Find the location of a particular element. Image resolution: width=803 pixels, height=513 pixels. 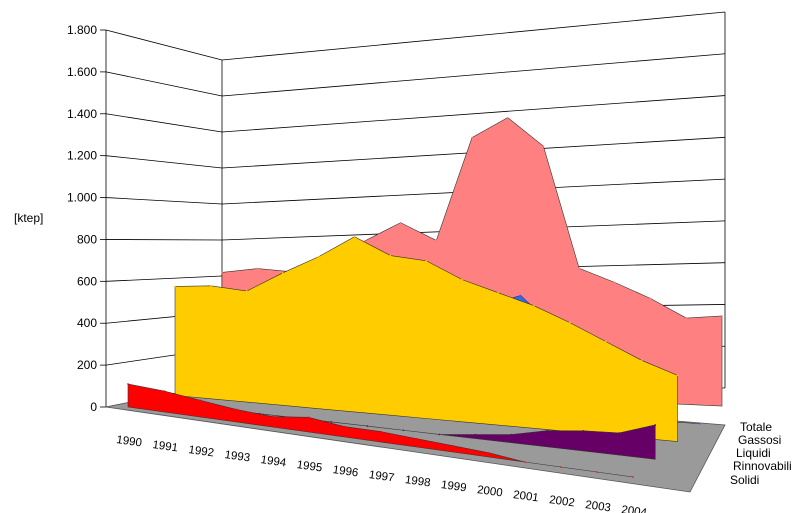

x-tick-label: 1992 is located at coordinates (201, 451).